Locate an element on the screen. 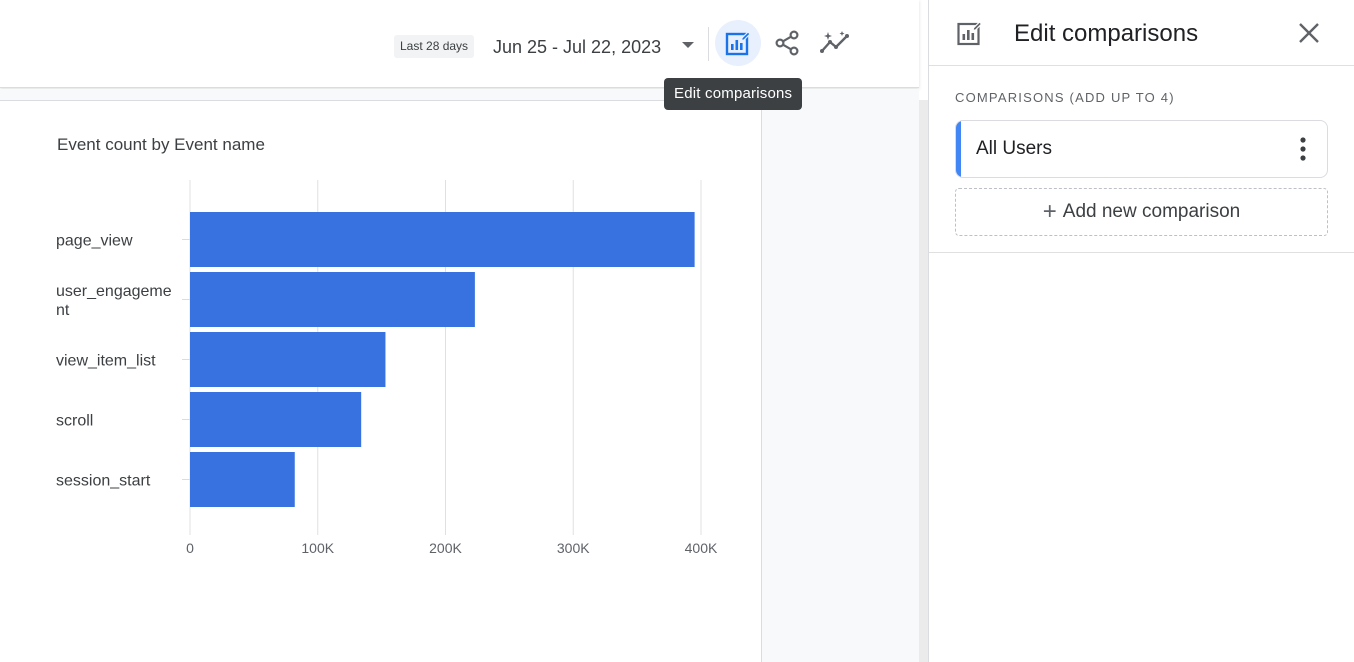 The height and width of the screenshot is (662, 1354). add-new-comparison-button: + Add new comparison is located at coordinates (1141, 212).